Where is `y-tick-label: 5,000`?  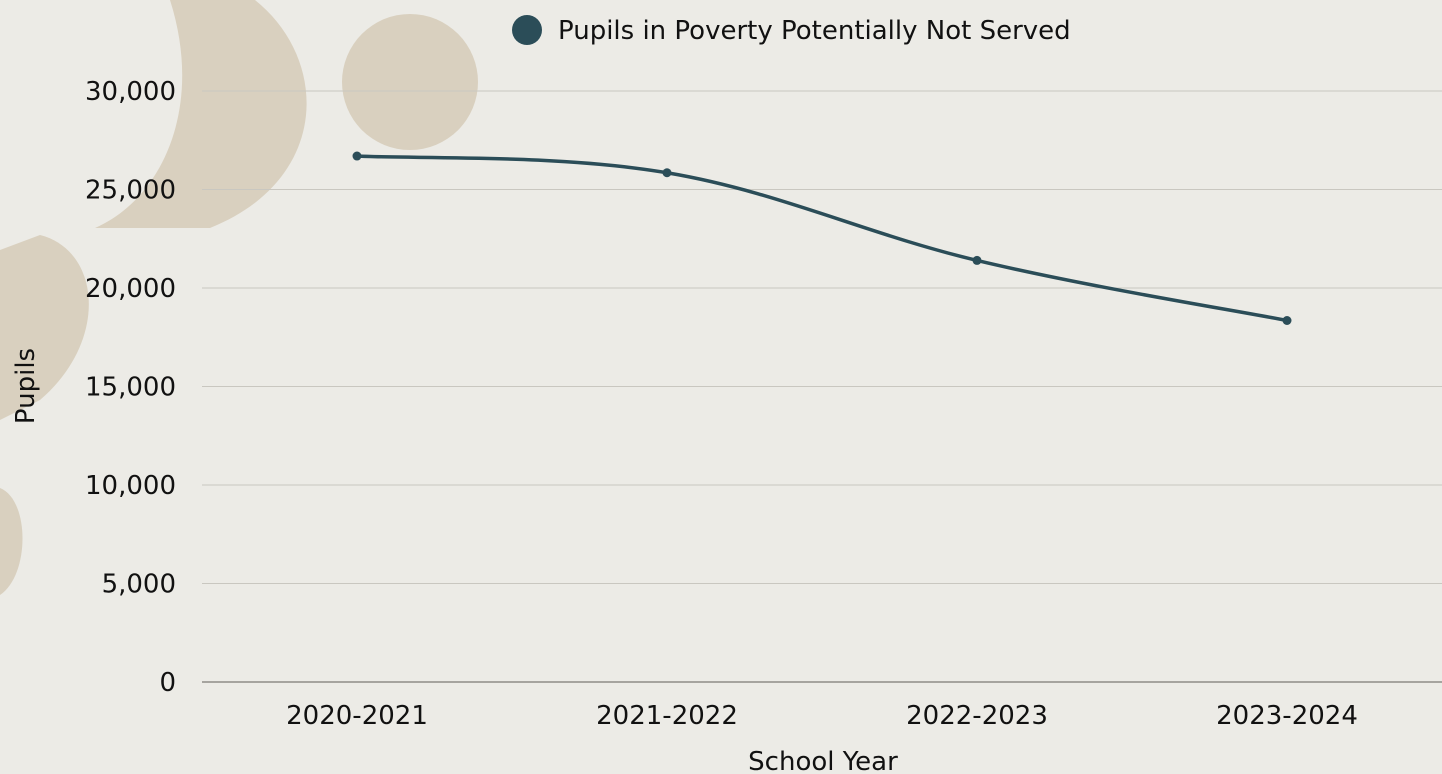 y-tick-label: 5,000 is located at coordinates (139, 585).